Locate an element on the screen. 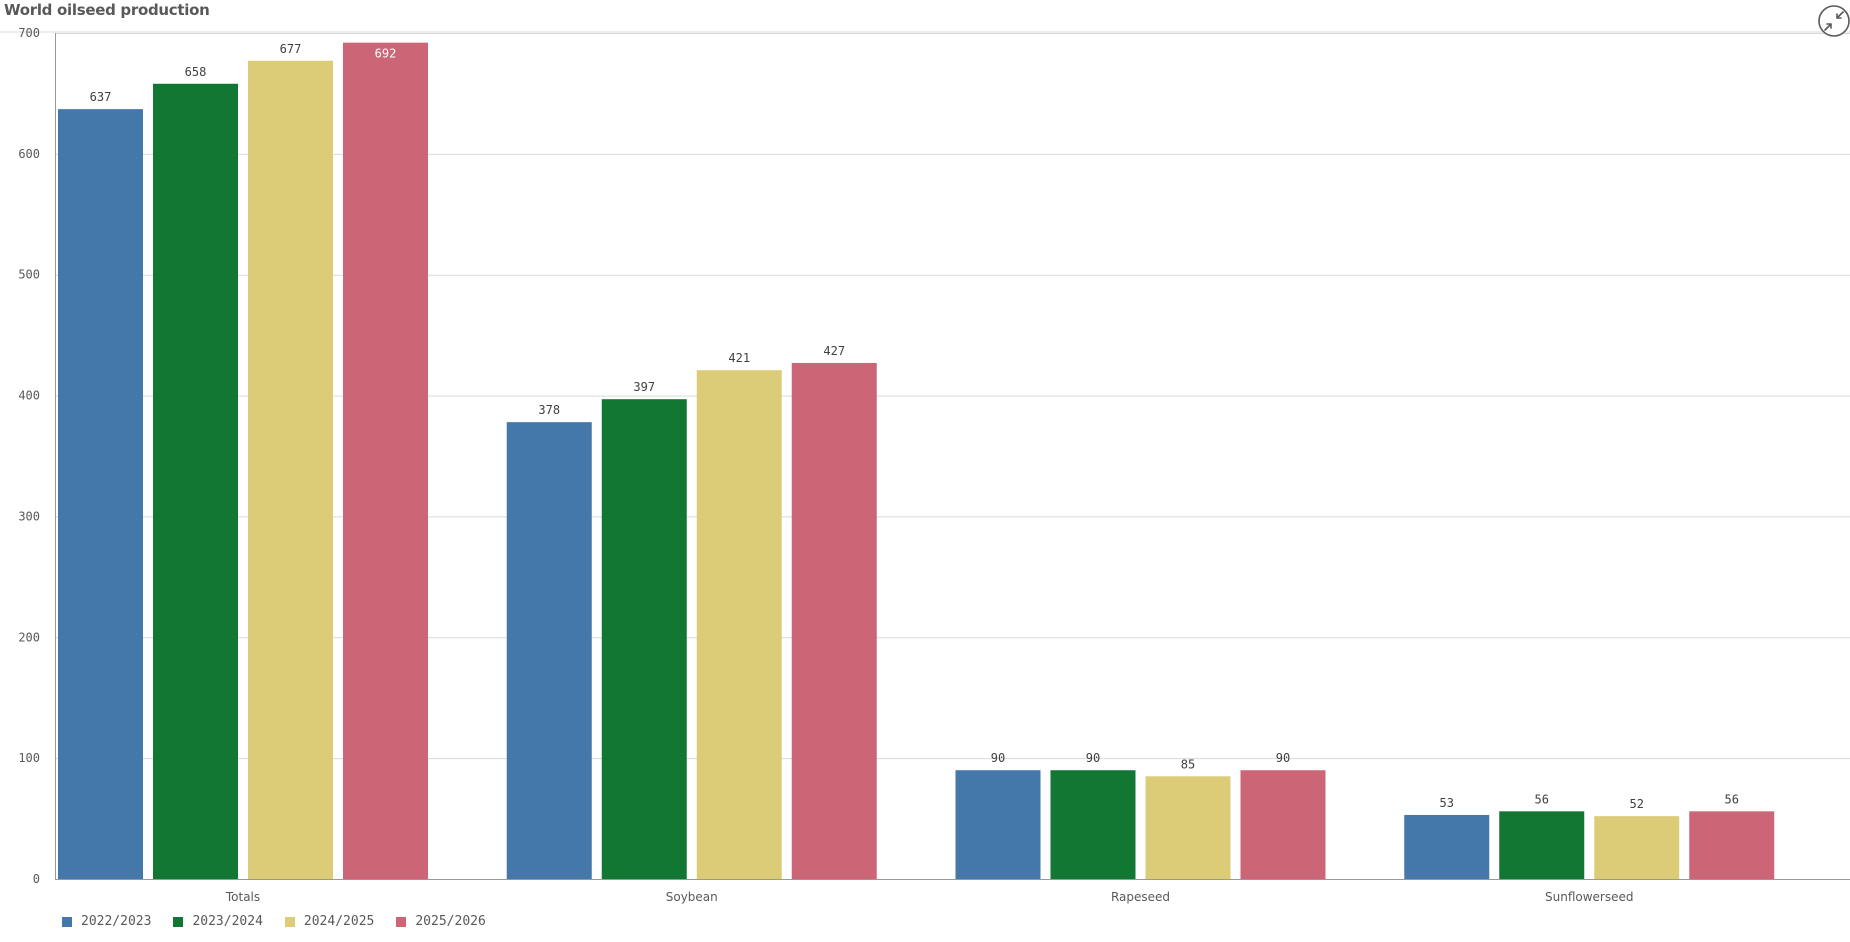 The height and width of the screenshot is (942, 1850). legend-label: 2022/2023 is located at coordinates (116, 921).